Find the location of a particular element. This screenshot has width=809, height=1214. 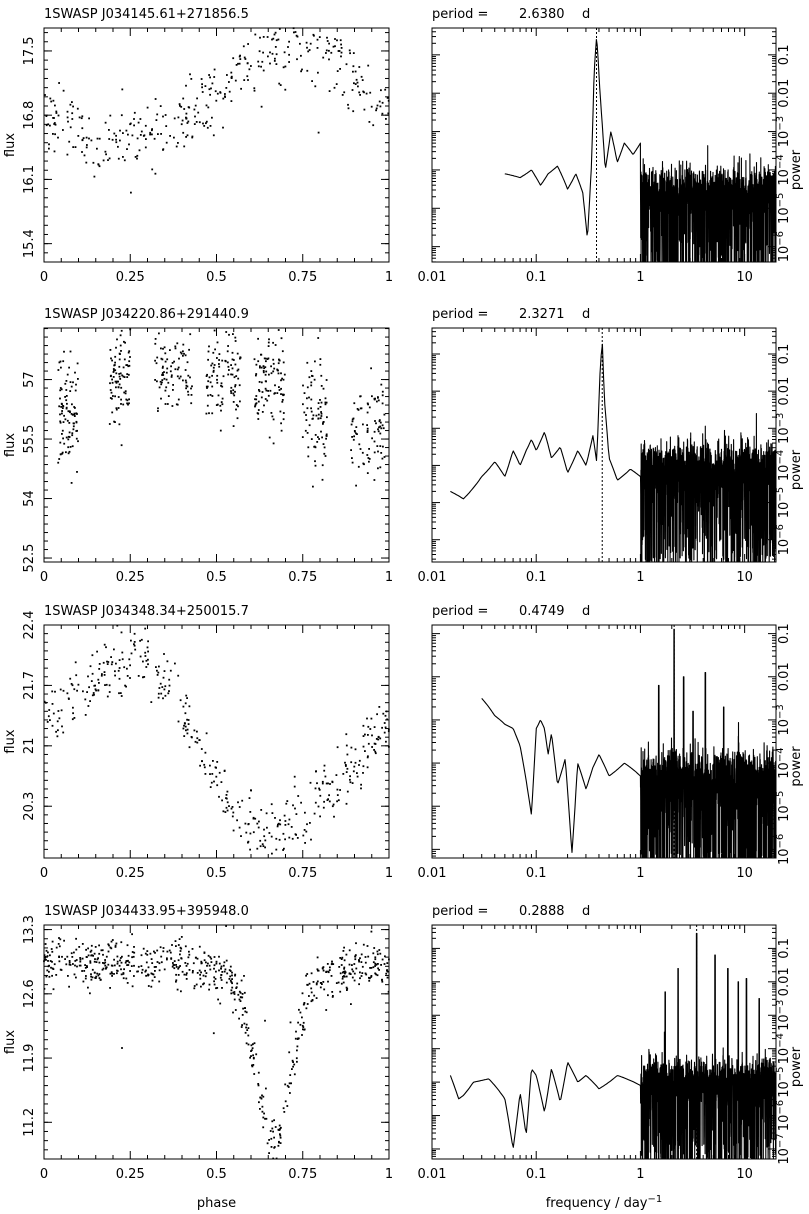

y-tick-label: 10−5 is located at coordinates (784, 806).